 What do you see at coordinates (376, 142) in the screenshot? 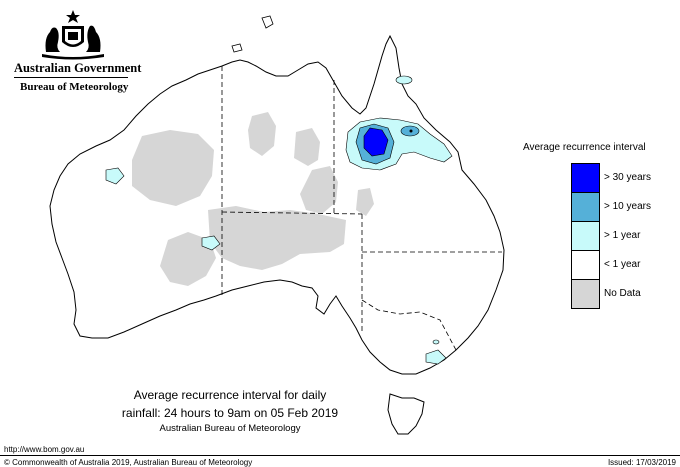
I see `recurrence-area-gt-30-years` at bounding box center [376, 142].